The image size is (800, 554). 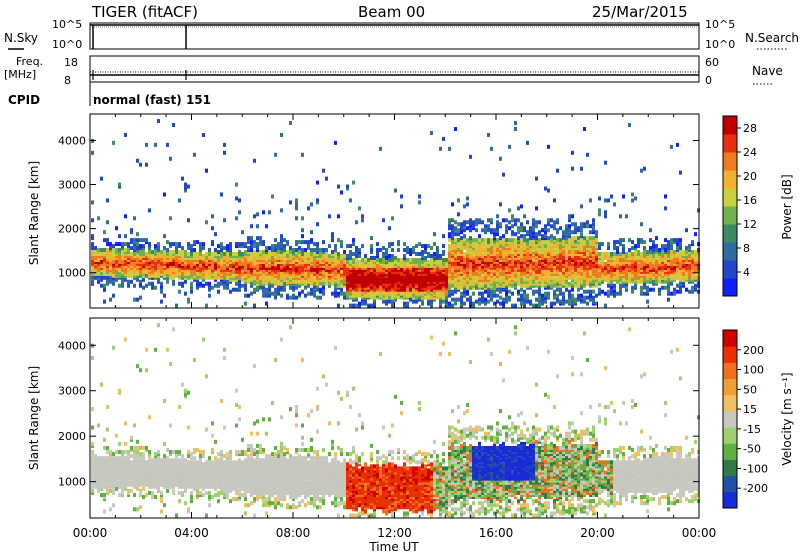 I want to click on power-ytick-label-1000: 1000, so click(x=72, y=273).